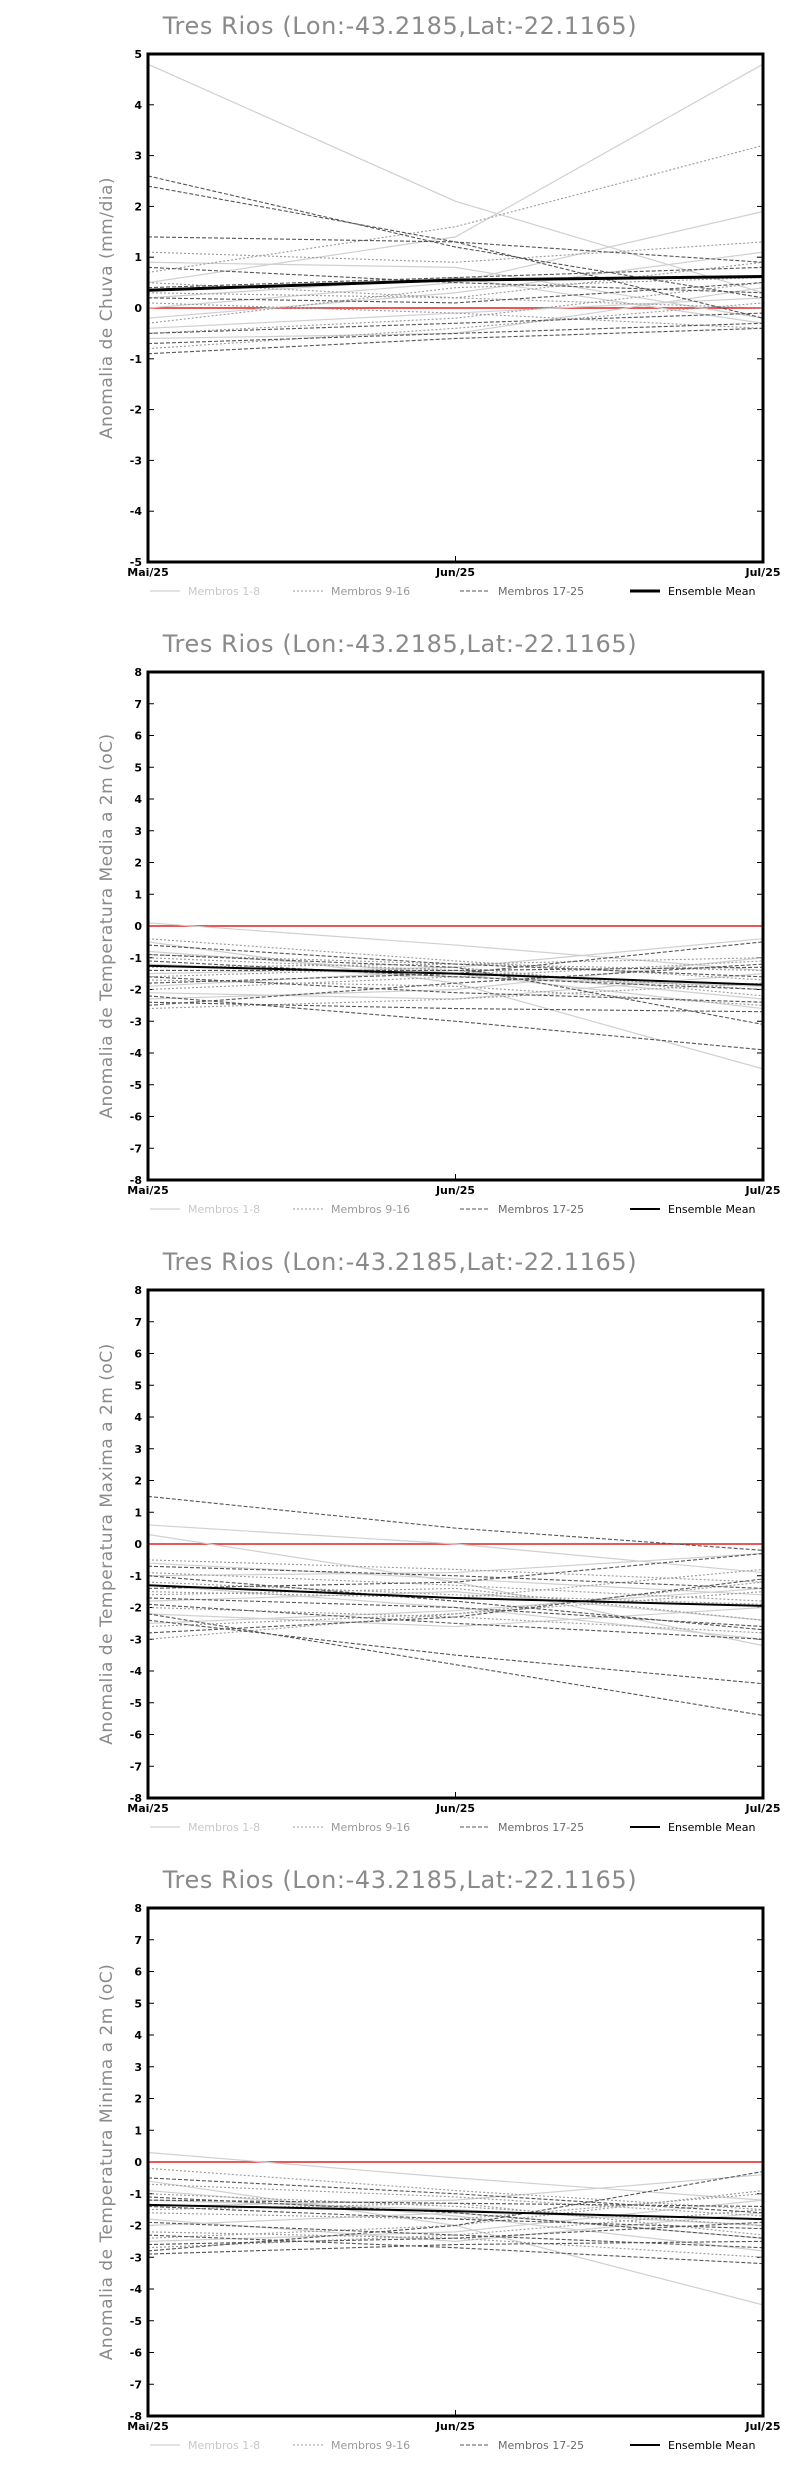 The width and height of the screenshot is (800, 2472). What do you see at coordinates (370, 591) in the screenshot?
I see `legend-label: Membros 9-16` at bounding box center [370, 591].